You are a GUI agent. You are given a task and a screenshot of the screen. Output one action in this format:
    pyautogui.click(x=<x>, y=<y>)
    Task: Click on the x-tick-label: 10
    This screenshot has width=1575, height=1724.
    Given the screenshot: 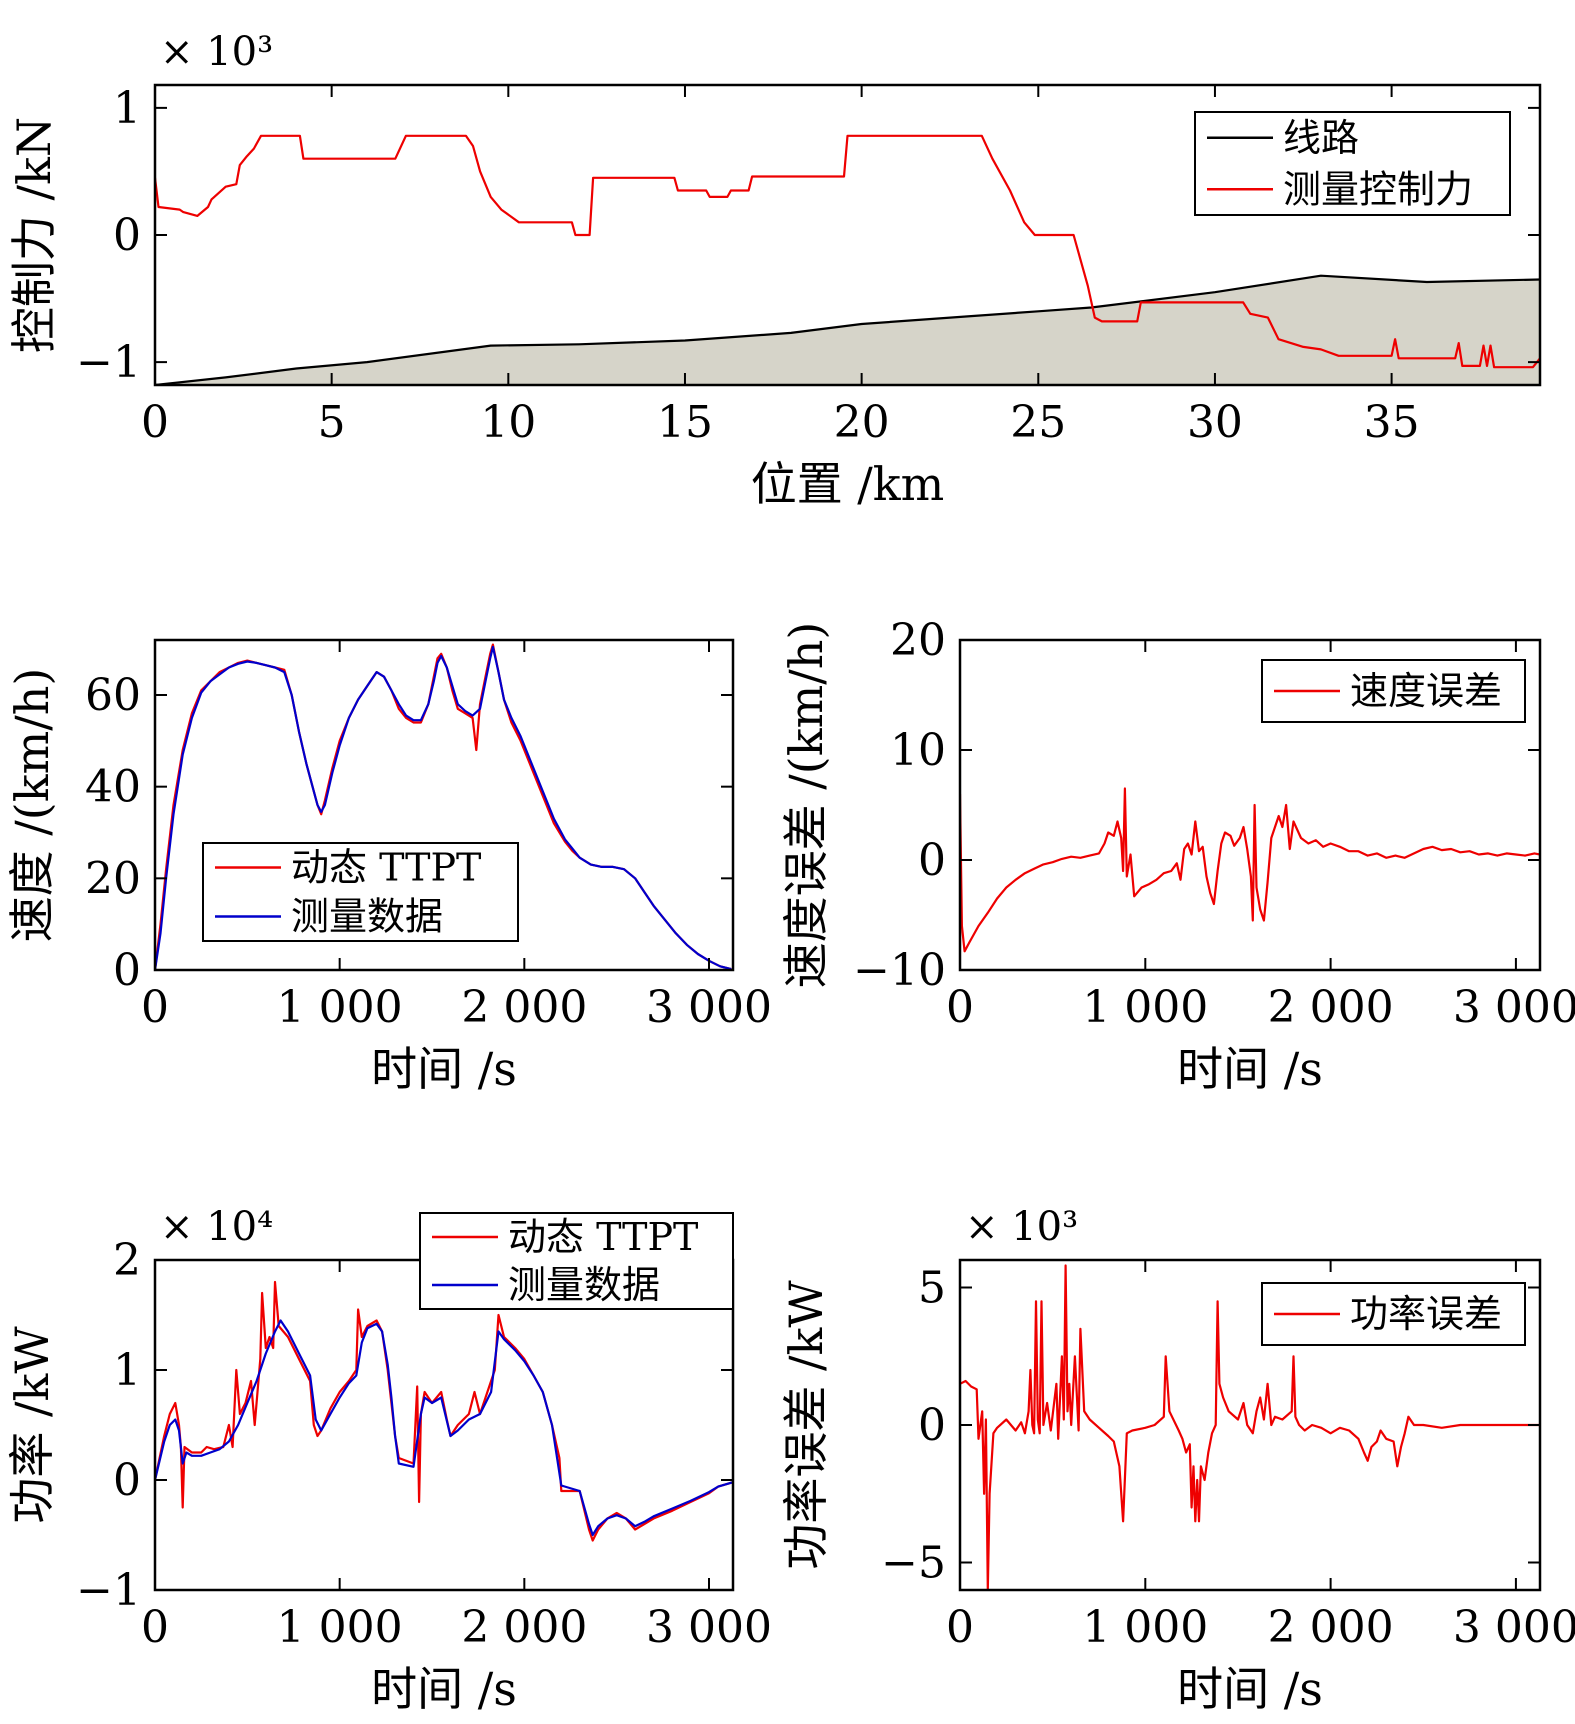 What is the action you would take?
    pyautogui.click(x=508, y=422)
    